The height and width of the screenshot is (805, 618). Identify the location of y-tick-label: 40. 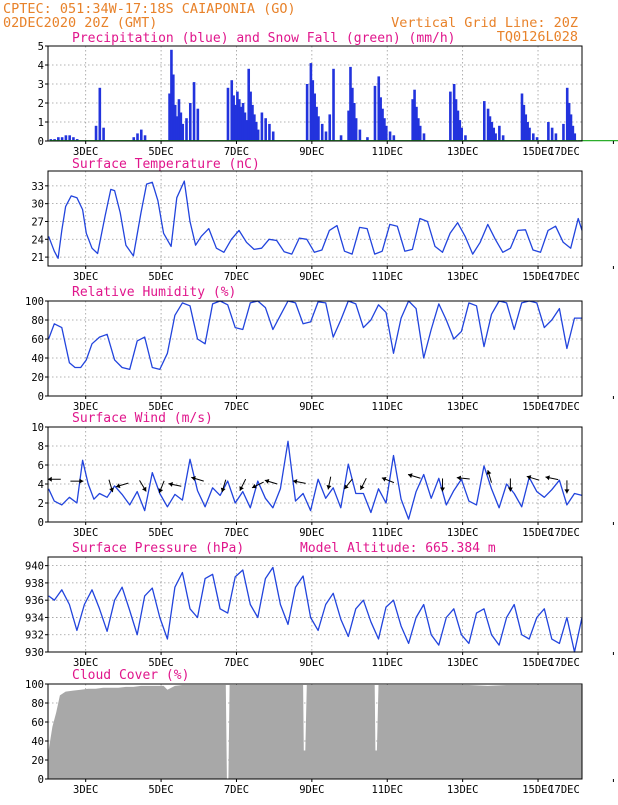
(37, 359).